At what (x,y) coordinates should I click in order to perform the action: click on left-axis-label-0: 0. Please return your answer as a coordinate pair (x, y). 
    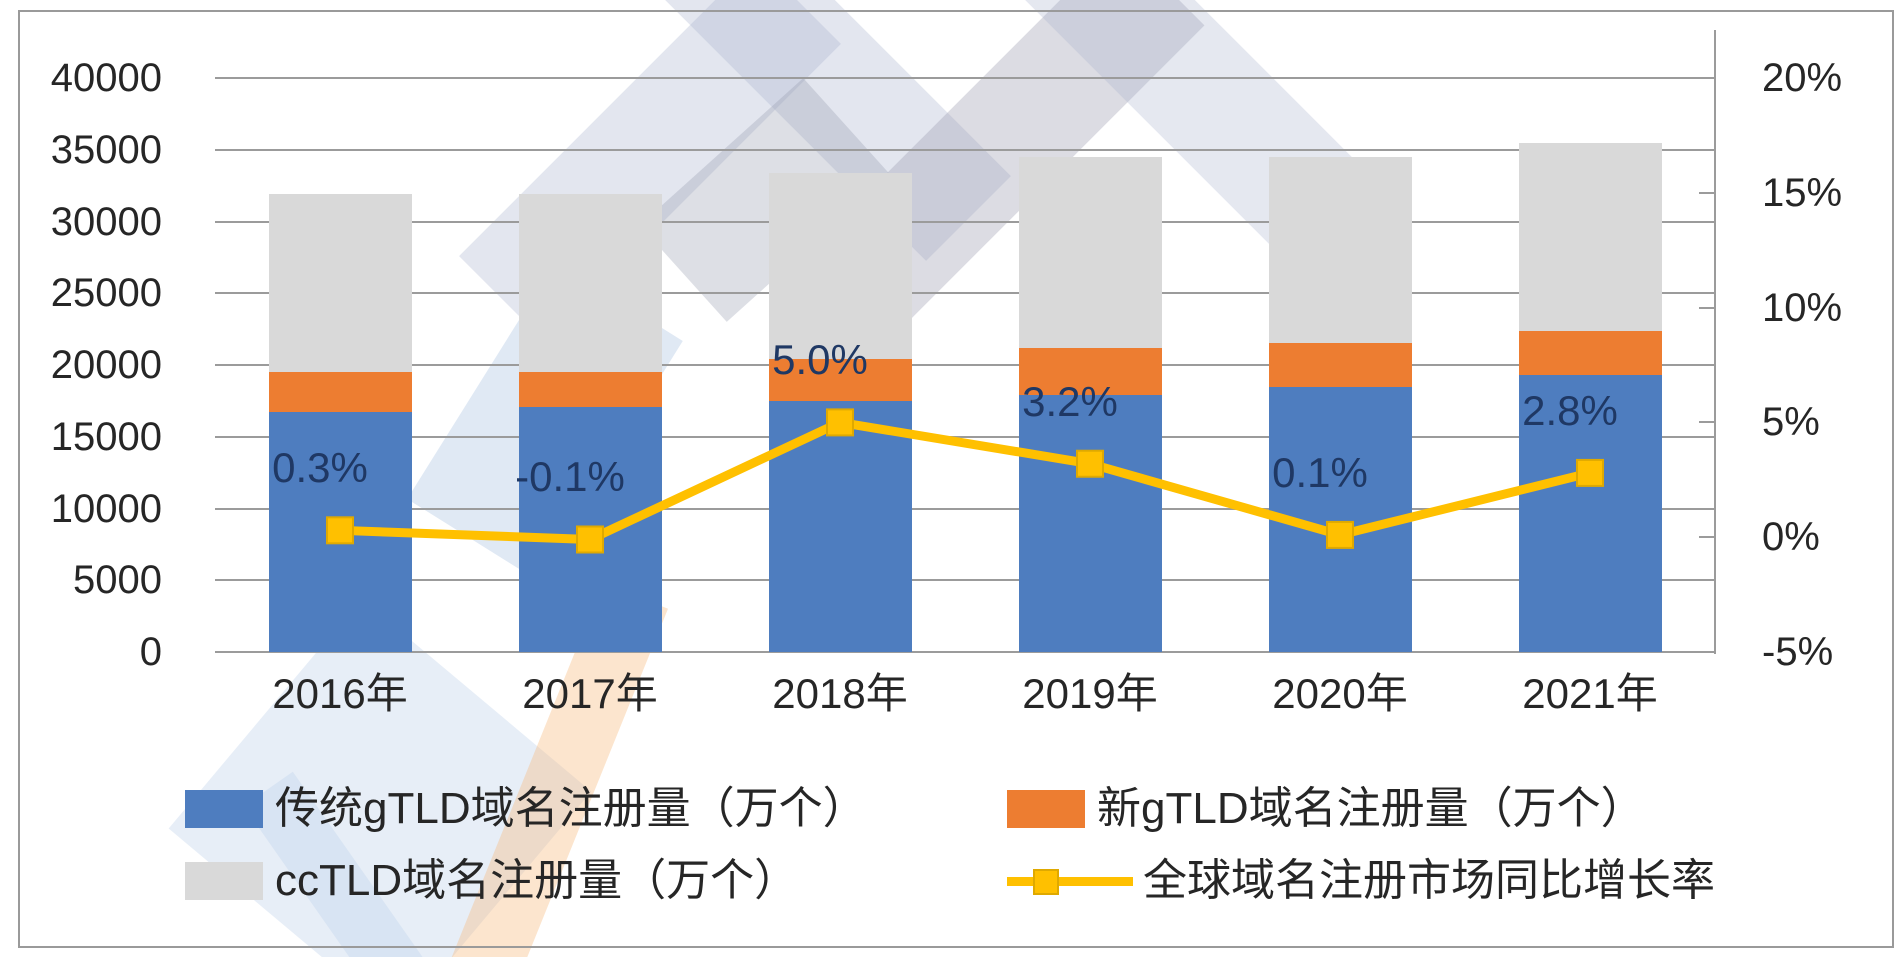
    Looking at the image, I should click on (150, 652).